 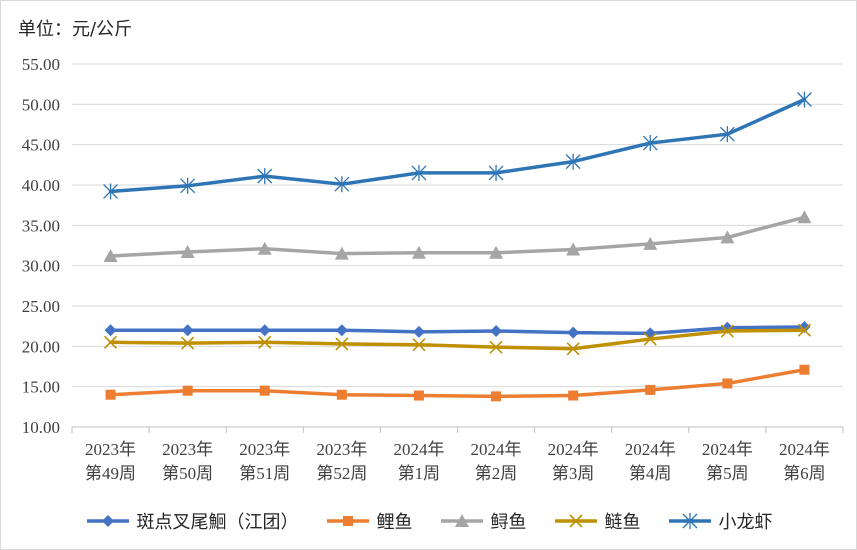 What do you see at coordinates (727, 473) in the screenshot?
I see `x-tick-label: 第5周` at bounding box center [727, 473].